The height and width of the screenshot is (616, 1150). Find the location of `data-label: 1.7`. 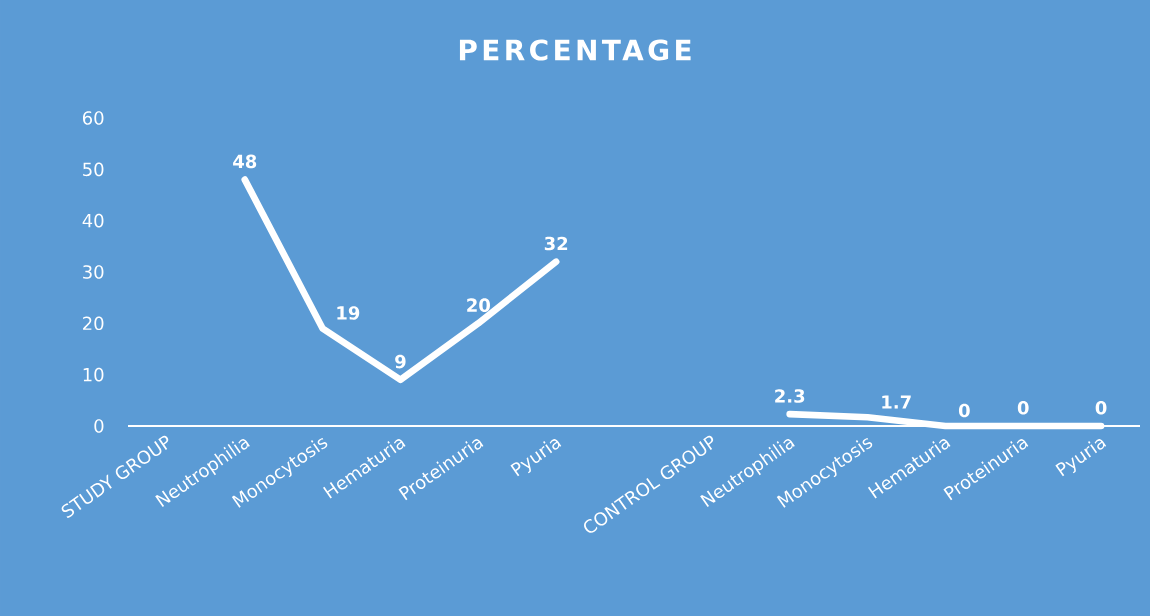

data-label: 1.7 is located at coordinates (896, 402).